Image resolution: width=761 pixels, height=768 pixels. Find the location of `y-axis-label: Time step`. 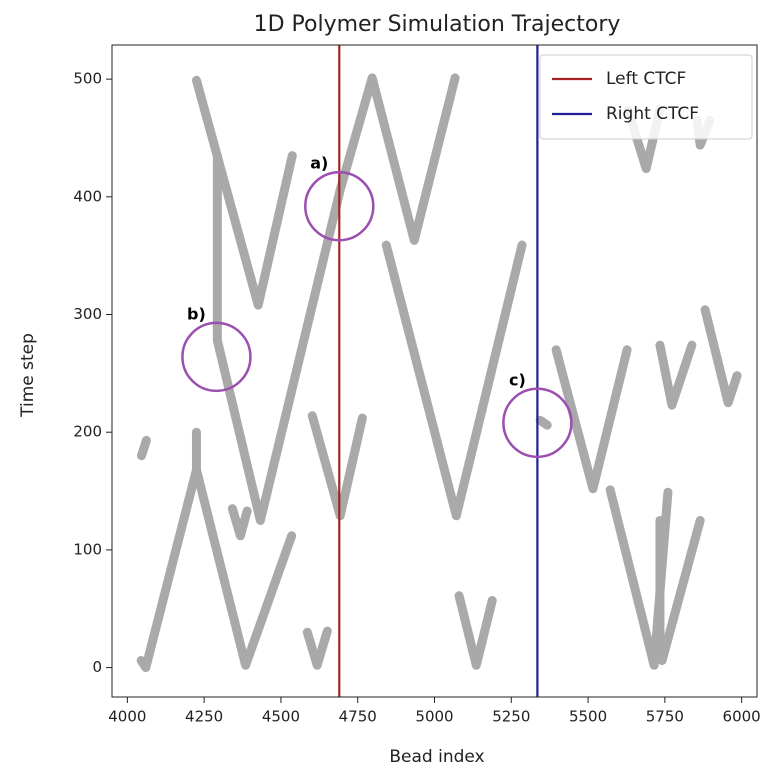

y-axis-label: Time step is located at coordinates (28, 375).